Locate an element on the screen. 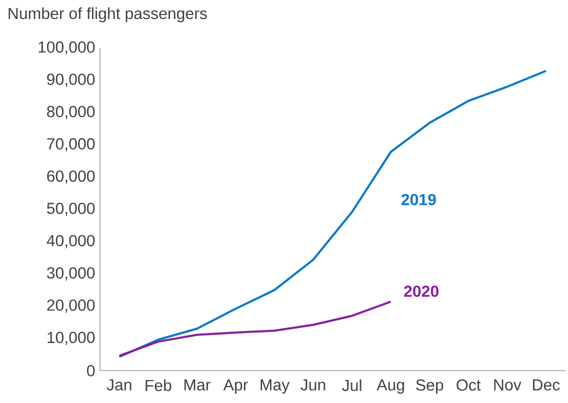 The width and height of the screenshot is (568, 403). y-tick-label: 50,000 is located at coordinates (71, 209).